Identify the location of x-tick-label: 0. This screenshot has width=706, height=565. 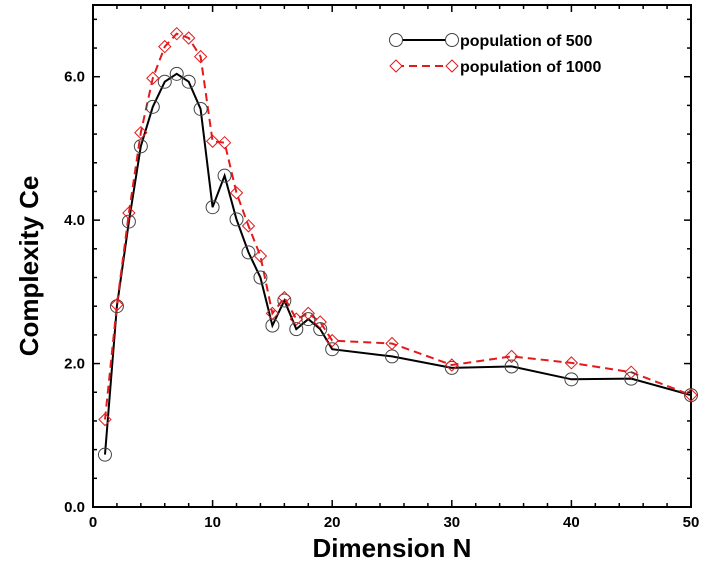
(93, 522).